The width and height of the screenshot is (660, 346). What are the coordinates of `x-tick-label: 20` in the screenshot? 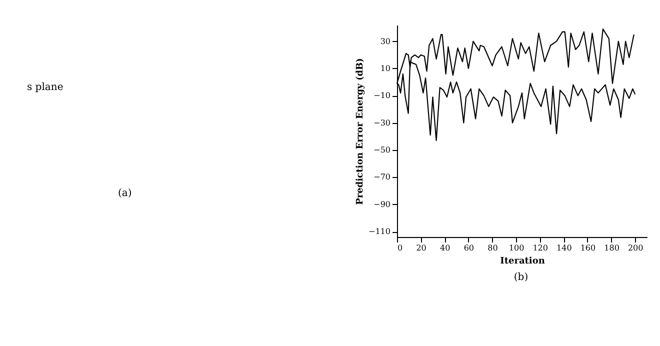 It's located at (421, 248).